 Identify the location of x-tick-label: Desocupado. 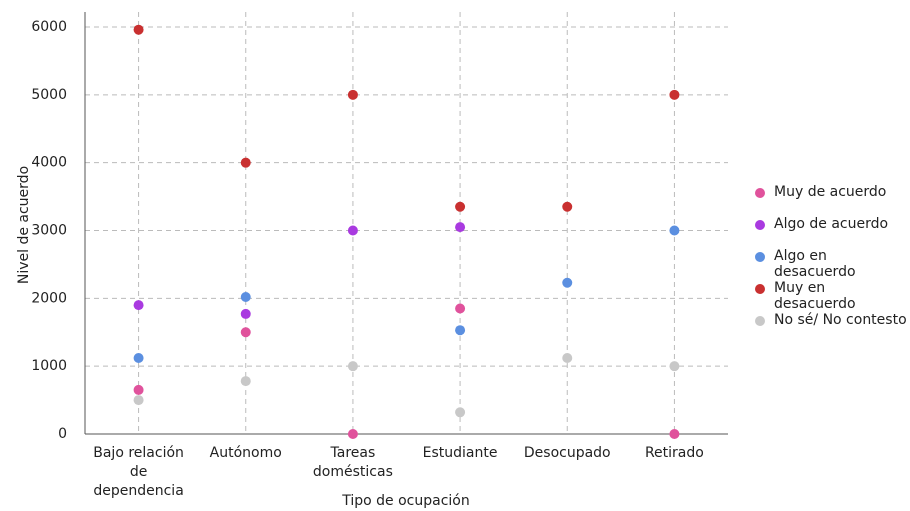
(567, 453).